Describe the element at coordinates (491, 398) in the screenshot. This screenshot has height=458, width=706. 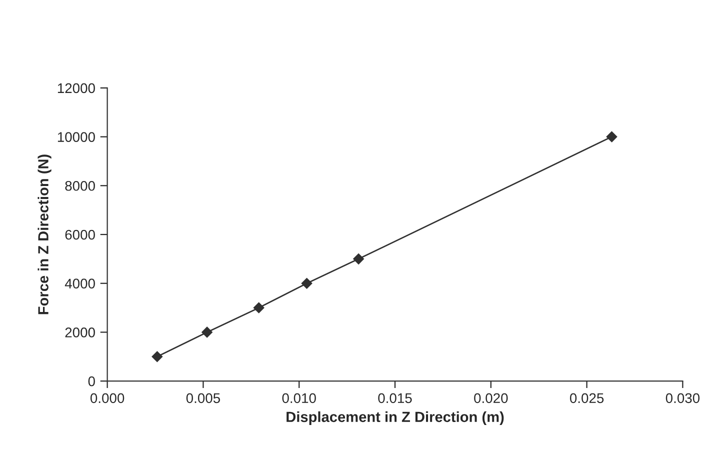
I see `x-tick-label: 0.020` at that location.